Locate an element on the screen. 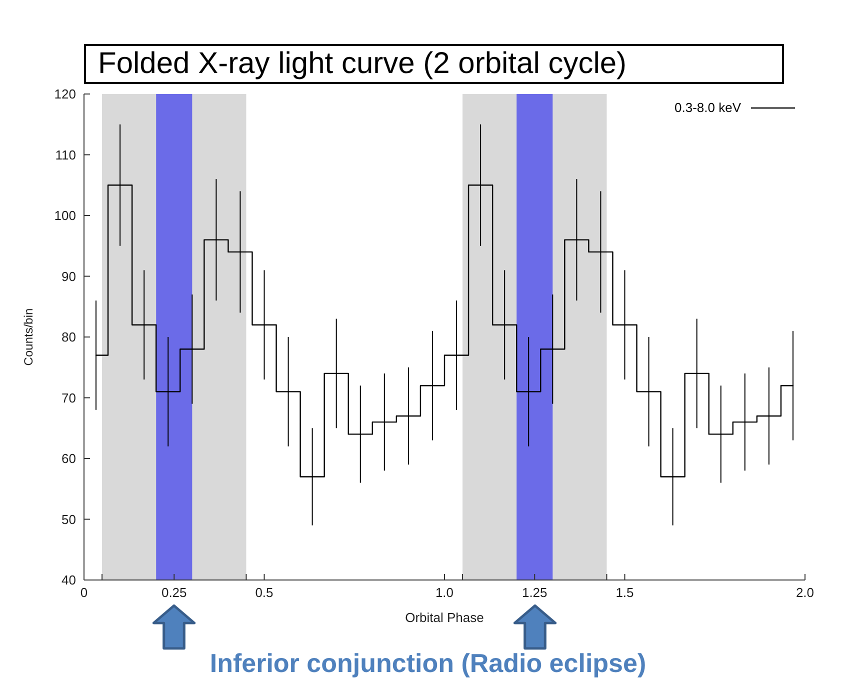  x-tick-label: 1.5 is located at coordinates (625, 592).